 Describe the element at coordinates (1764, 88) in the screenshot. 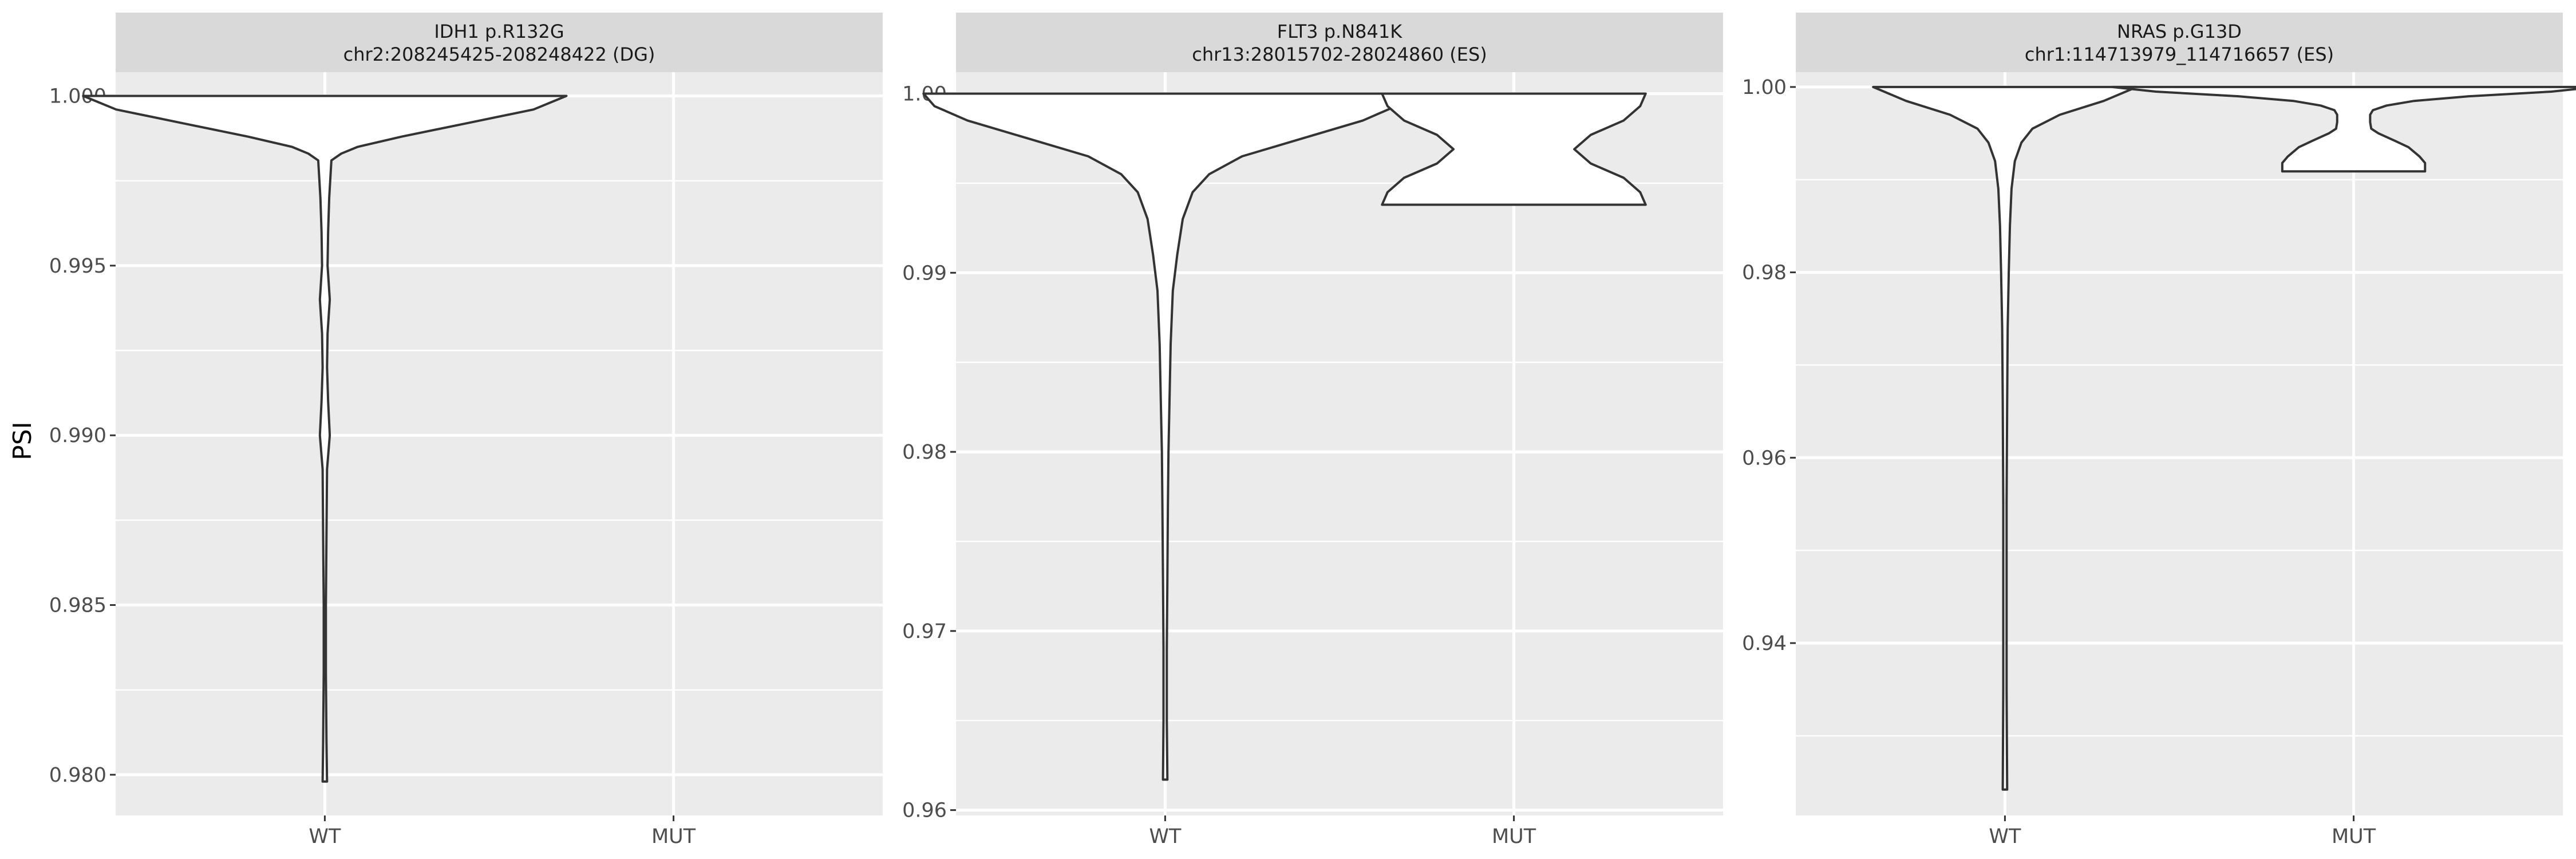

I see `y-tick-label: 1.00` at that location.